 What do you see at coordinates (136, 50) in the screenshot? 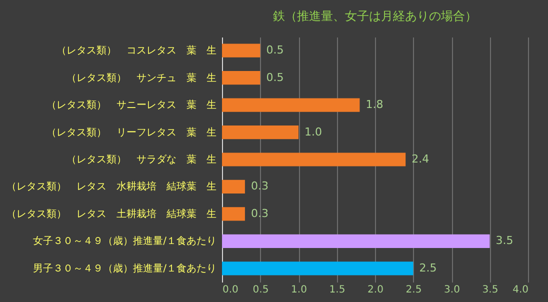
I see `y-tick-label: （レタス類） コスレタス 葉 生` at bounding box center [136, 50].